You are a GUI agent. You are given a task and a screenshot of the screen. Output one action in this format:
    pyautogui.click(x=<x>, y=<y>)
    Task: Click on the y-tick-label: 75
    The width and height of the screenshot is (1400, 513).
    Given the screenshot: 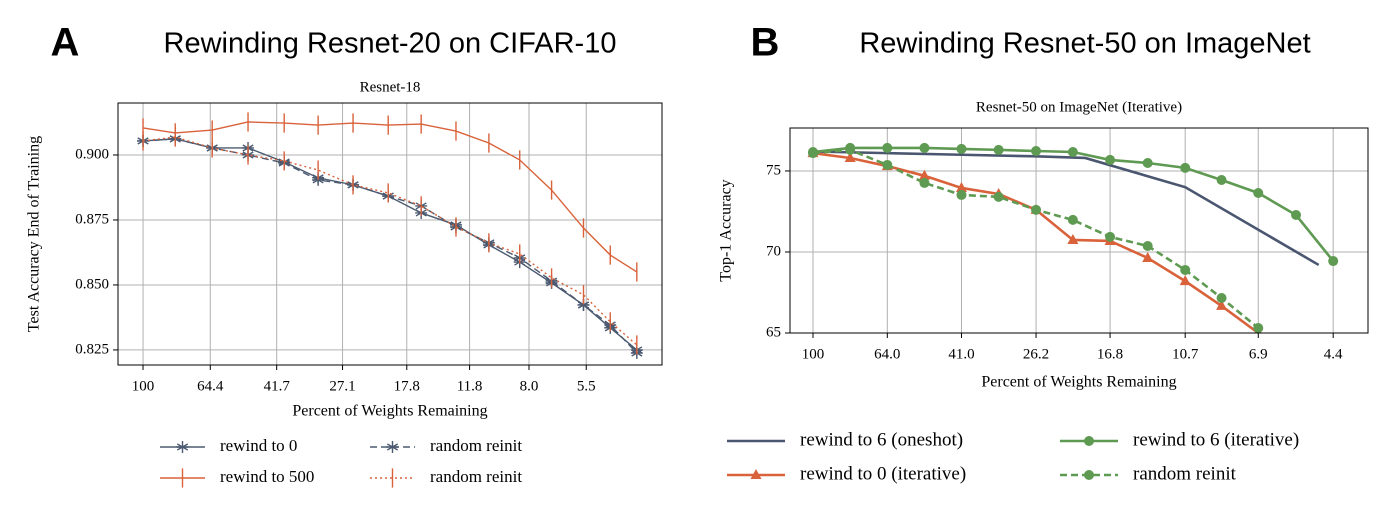 What is the action you would take?
    pyautogui.click(x=773, y=170)
    